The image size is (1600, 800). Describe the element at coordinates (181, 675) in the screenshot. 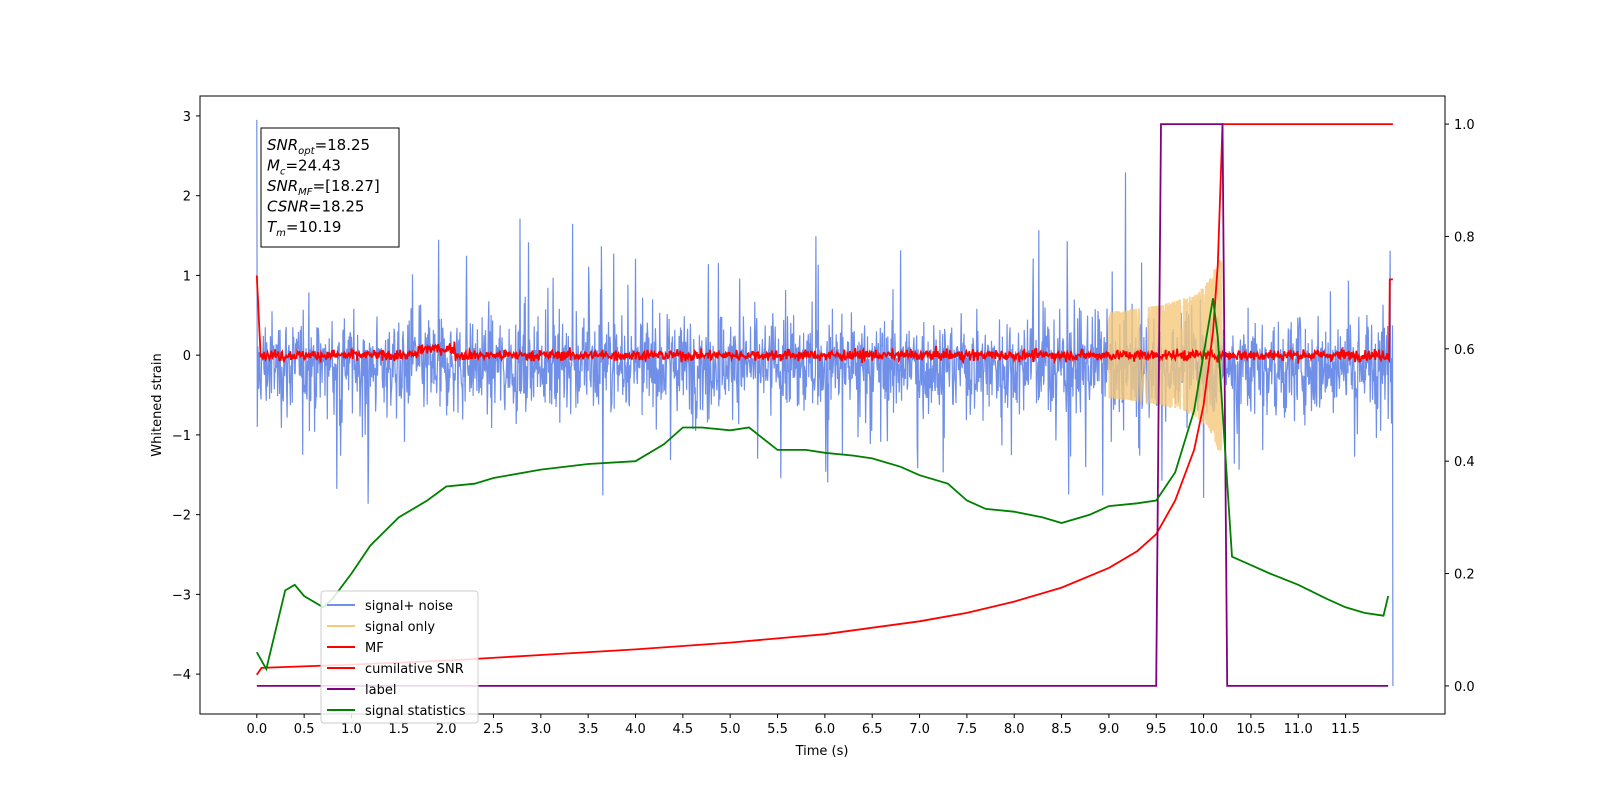

I see `y-tick-label: −4` at that location.